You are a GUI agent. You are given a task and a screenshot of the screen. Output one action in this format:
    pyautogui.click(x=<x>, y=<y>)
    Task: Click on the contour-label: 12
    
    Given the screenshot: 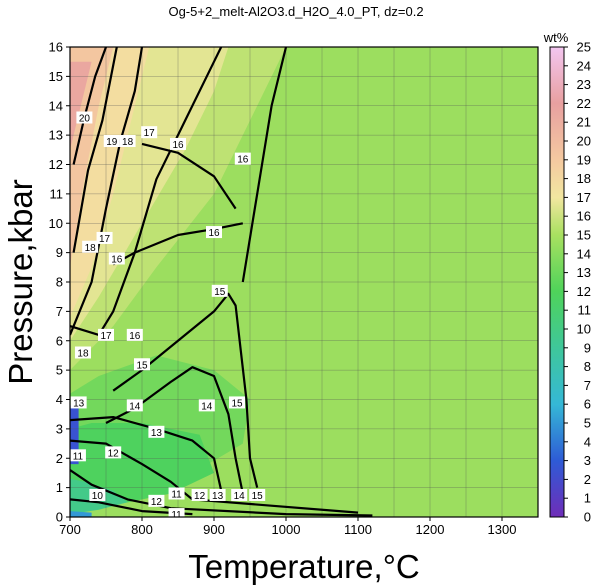 What is the action you would take?
    pyautogui.click(x=114, y=453)
    